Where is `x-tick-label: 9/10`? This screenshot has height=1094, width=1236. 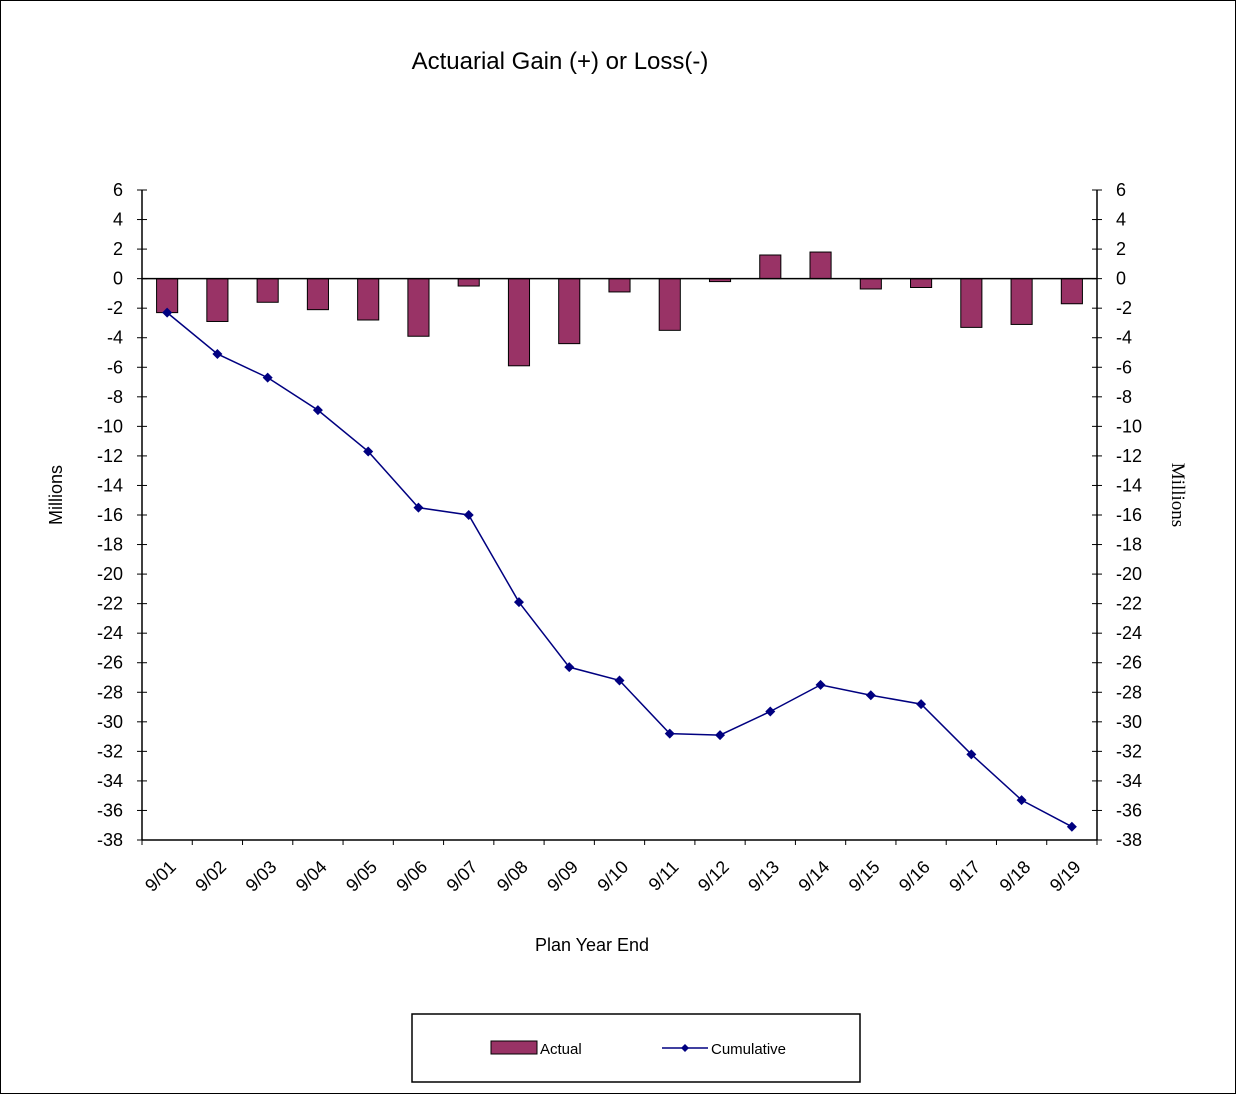
x-tick-label: 9/10 is located at coordinates (612, 876).